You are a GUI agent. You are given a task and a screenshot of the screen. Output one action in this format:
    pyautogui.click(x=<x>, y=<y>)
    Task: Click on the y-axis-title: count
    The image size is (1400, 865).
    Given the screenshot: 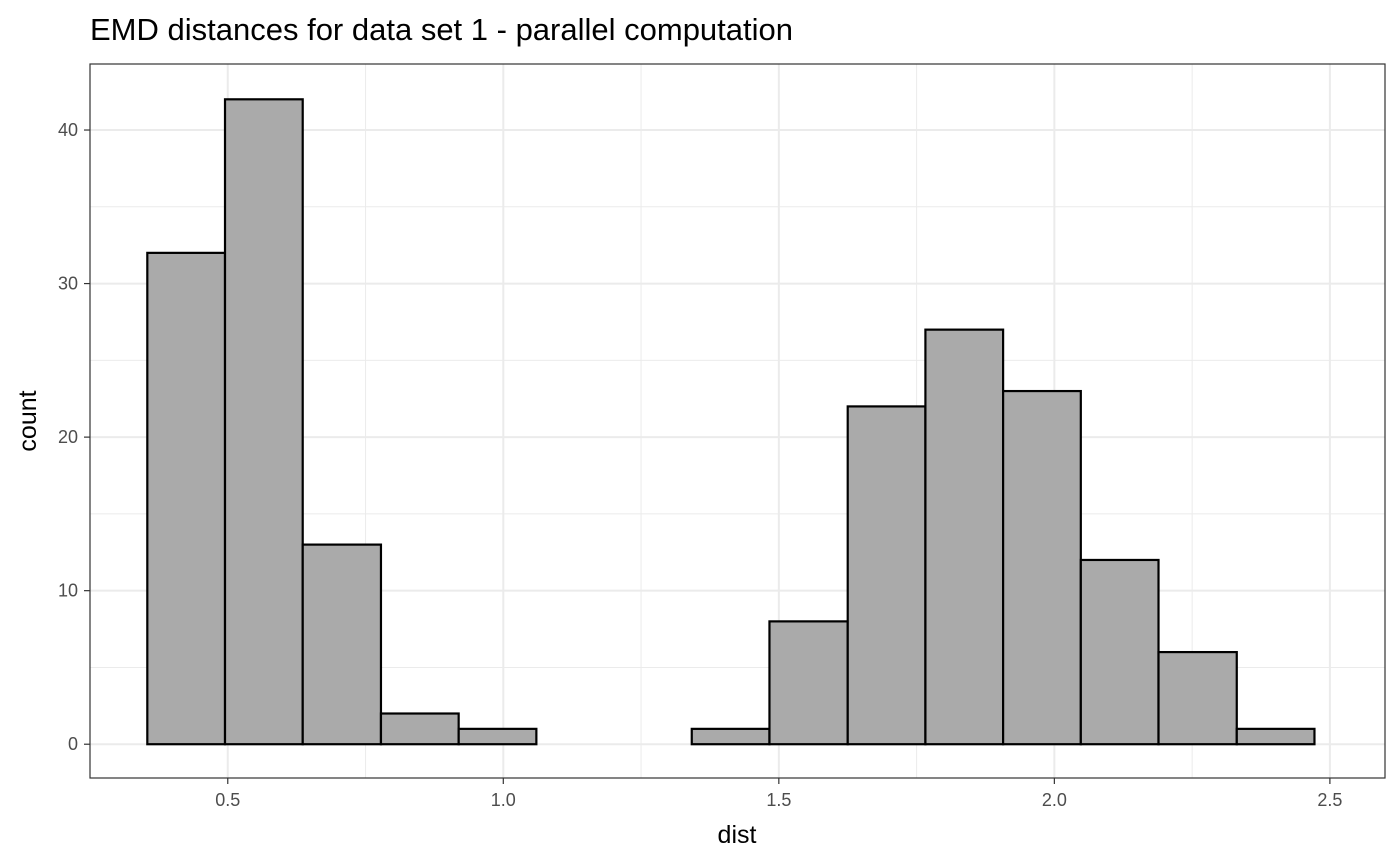 What is the action you would take?
    pyautogui.click(x=28, y=420)
    